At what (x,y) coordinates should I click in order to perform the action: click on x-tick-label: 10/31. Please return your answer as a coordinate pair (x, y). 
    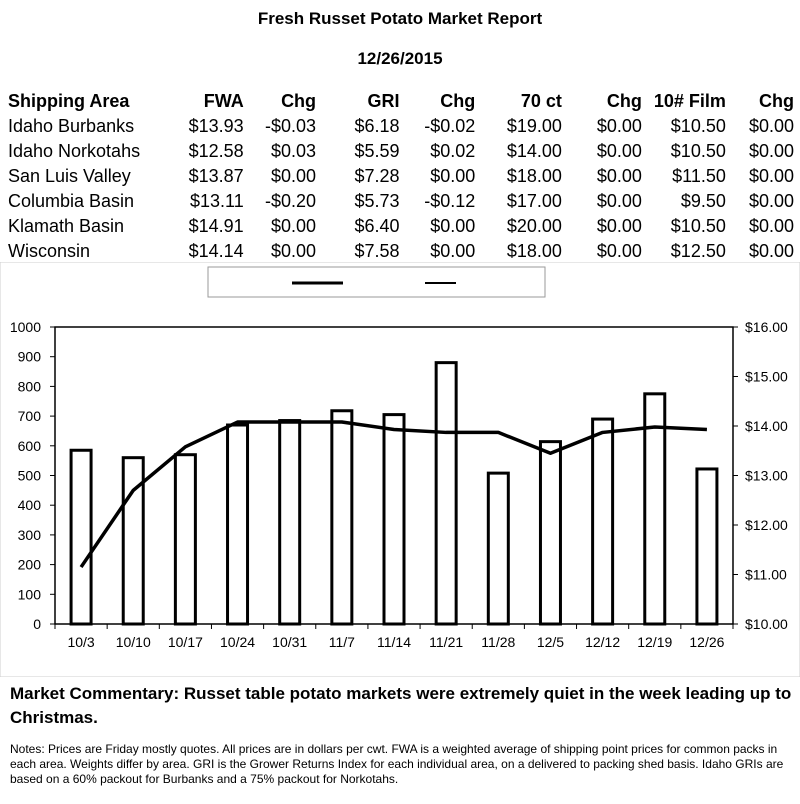
    Looking at the image, I should click on (289, 642).